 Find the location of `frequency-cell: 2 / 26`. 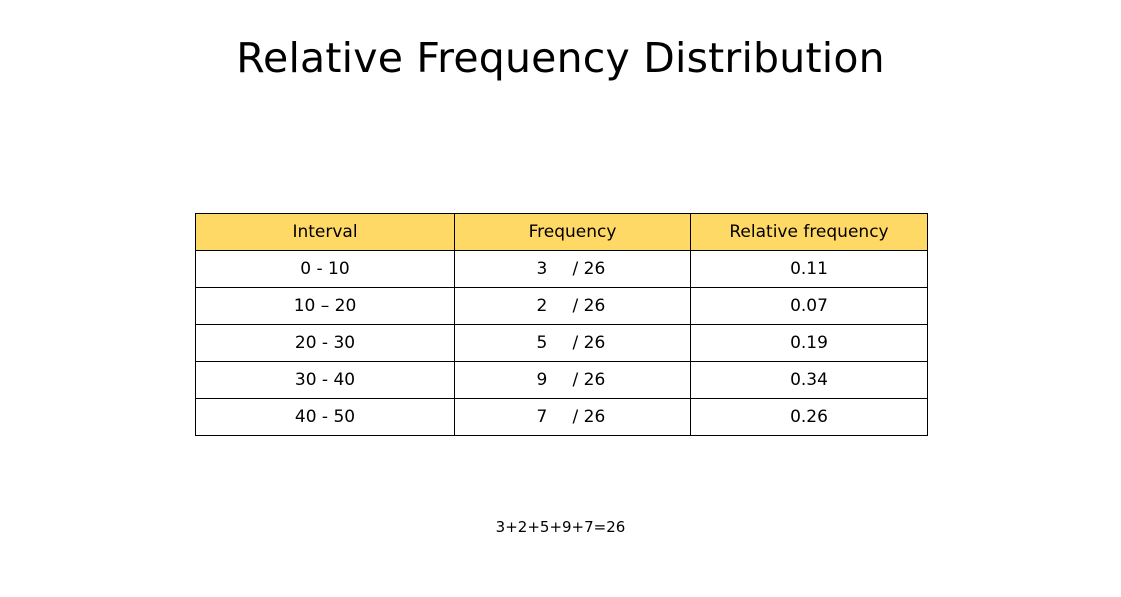

frequency-cell: 2 / 26 is located at coordinates (572, 306).